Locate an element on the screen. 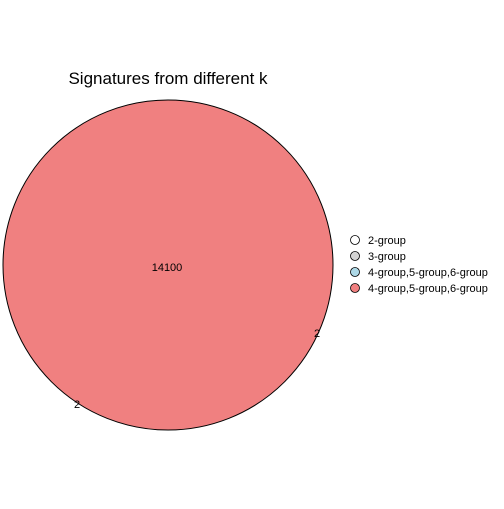  chart-title: Signatures from different k is located at coordinates (168, 78).